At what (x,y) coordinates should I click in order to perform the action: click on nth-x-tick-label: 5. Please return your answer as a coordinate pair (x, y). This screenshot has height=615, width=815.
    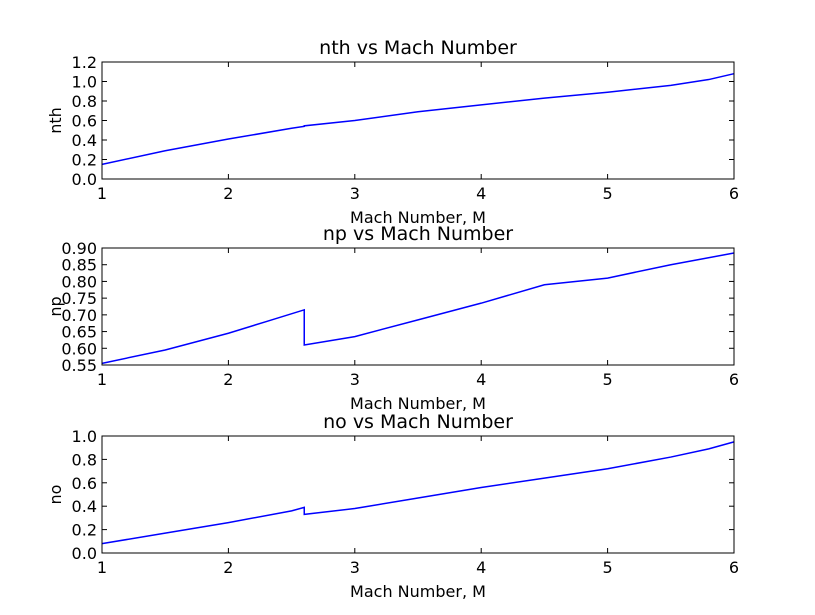
    Looking at the image, I should click on (608, 193).